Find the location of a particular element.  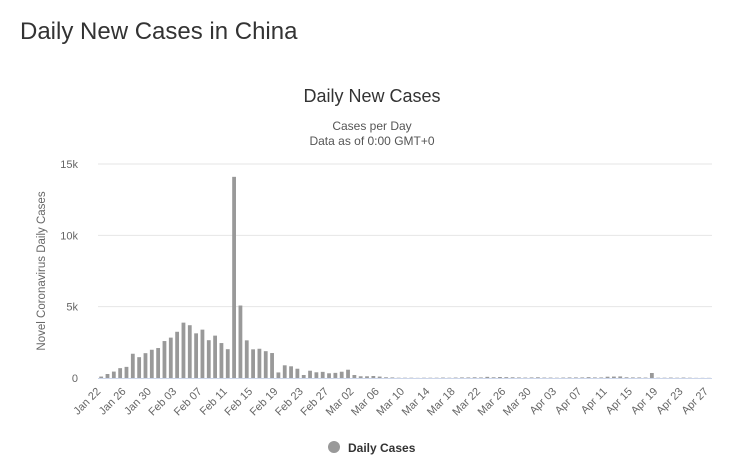

y-tick-label: 5k is located at coordinates (72, 308).